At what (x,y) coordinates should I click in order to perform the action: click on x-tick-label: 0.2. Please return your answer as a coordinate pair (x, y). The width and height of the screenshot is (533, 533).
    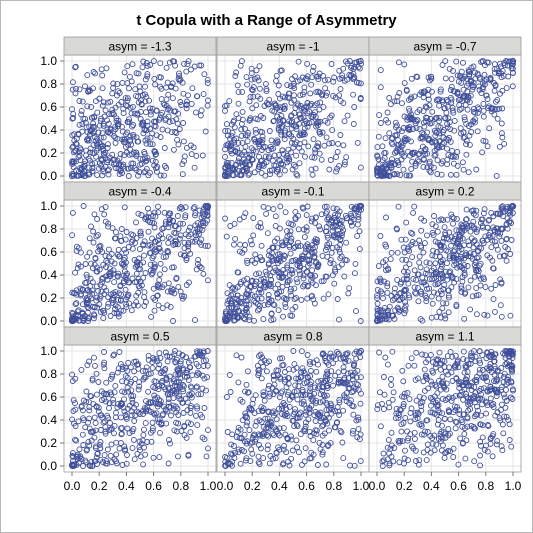
    Looking at the image, I should click on (99, 486).